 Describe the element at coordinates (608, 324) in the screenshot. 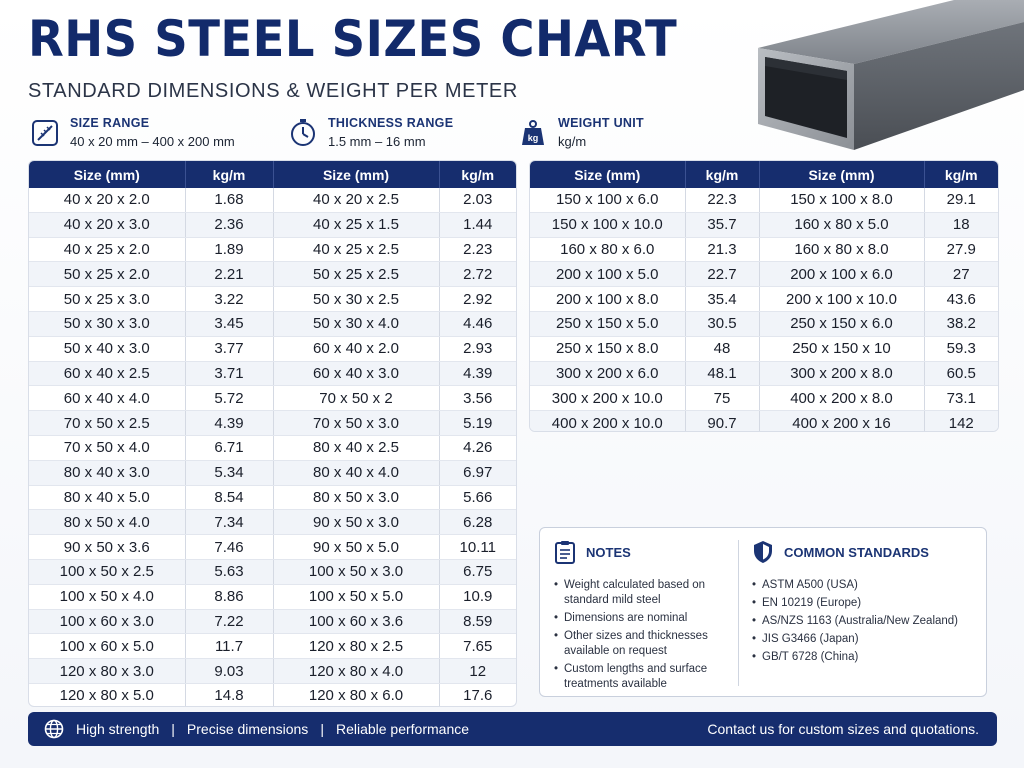

I see `size-cell: 250 x 150 x 5.0` at that location.